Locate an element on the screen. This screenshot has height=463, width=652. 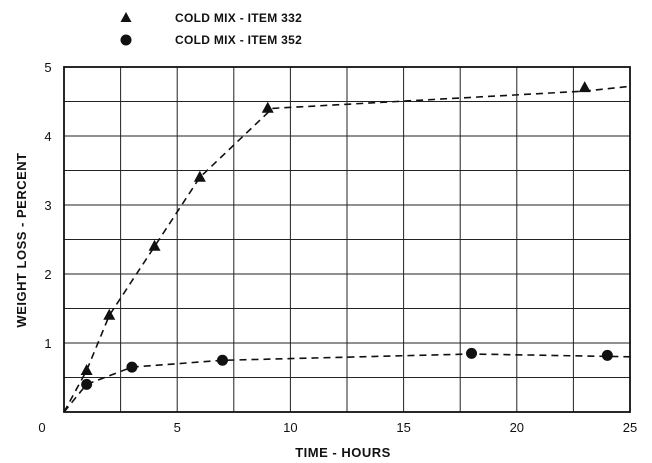
legend-item-item-332: COLD MIX - ITEM 332 is located at coordinates (211, 18).